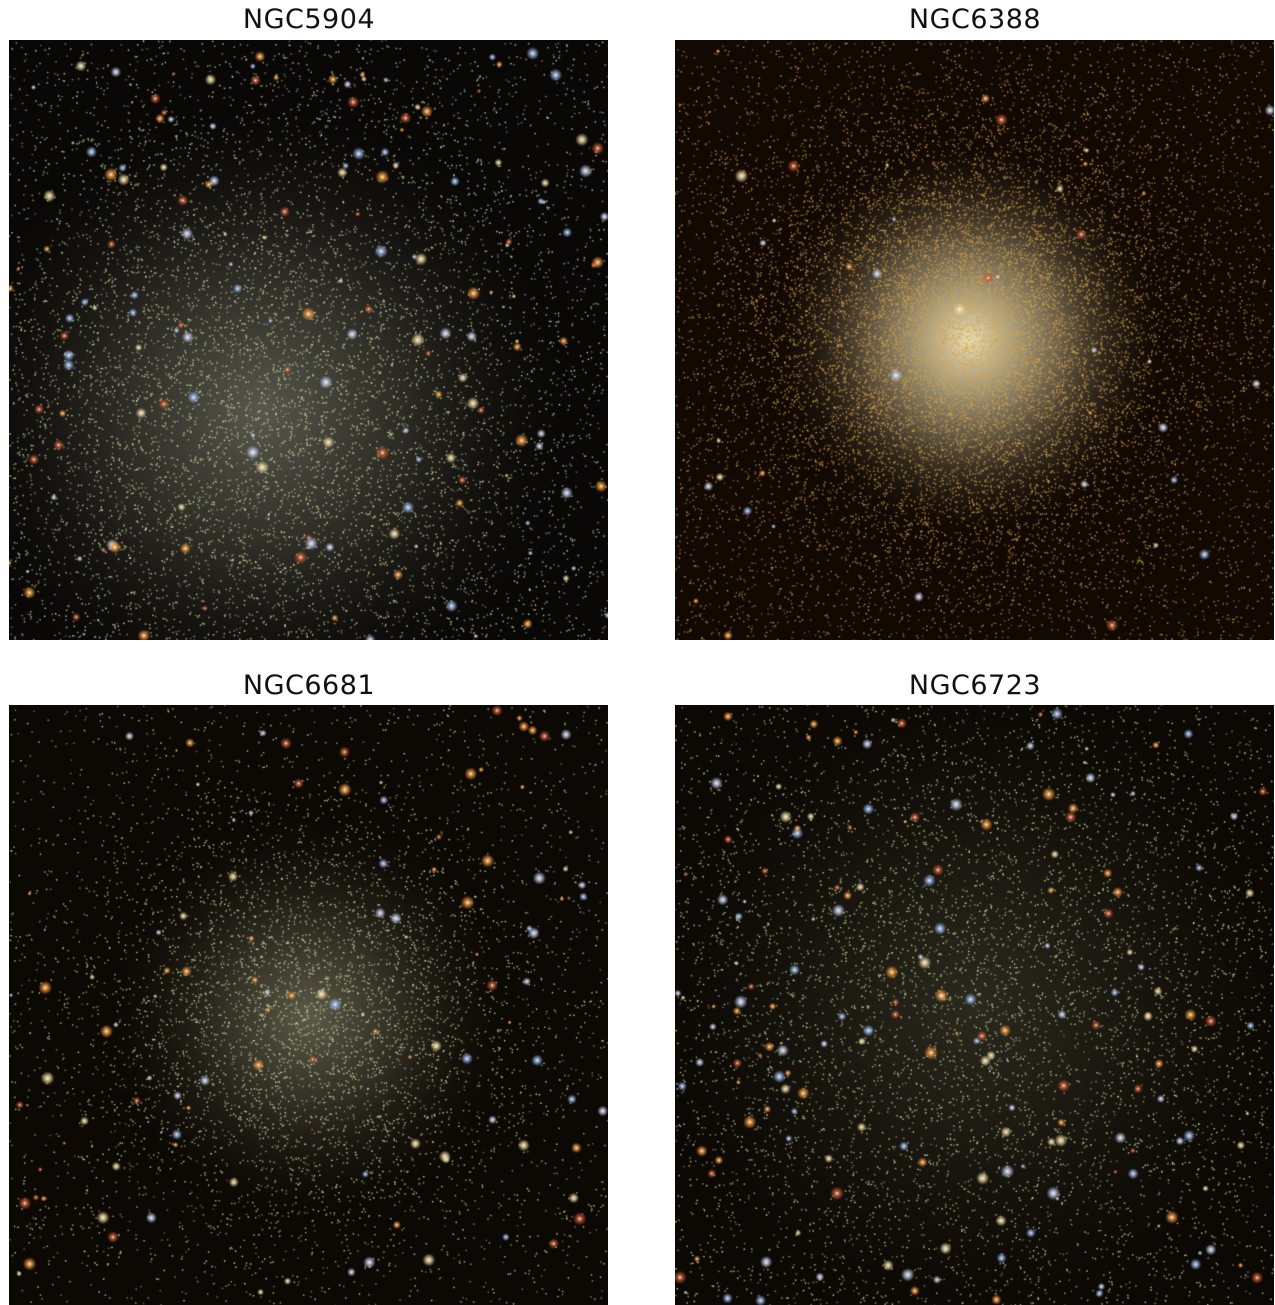 Image resolution: width=1275 pixels, height=1305 pixels. Describe the element at coordinates (975, 19) in the screenshot. I see `panel-title-ngc6388: NGC6388` at that location.